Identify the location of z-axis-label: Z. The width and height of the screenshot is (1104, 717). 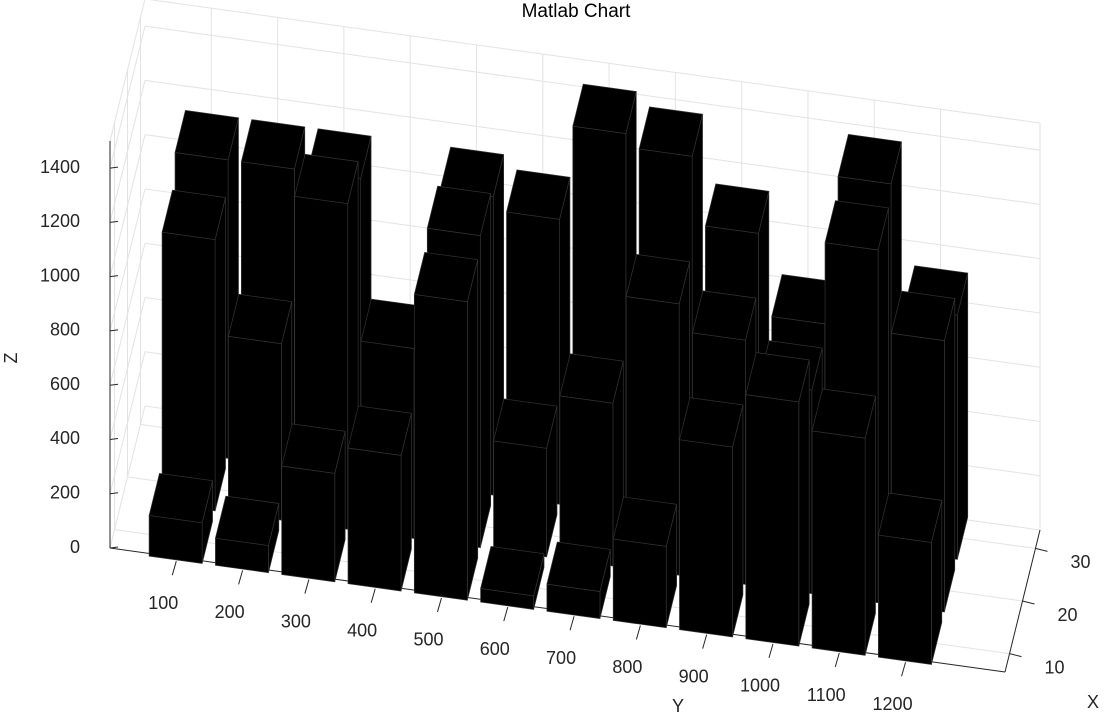
(11, 358).